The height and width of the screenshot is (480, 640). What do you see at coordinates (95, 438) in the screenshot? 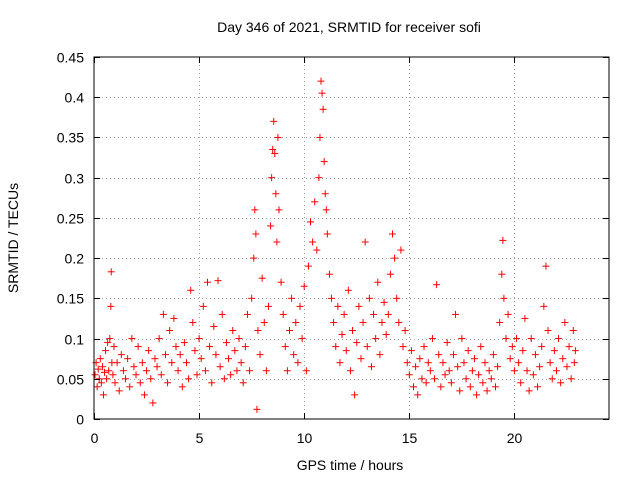
I see `x-tick-label: 0` at bounding box center [95, 438].